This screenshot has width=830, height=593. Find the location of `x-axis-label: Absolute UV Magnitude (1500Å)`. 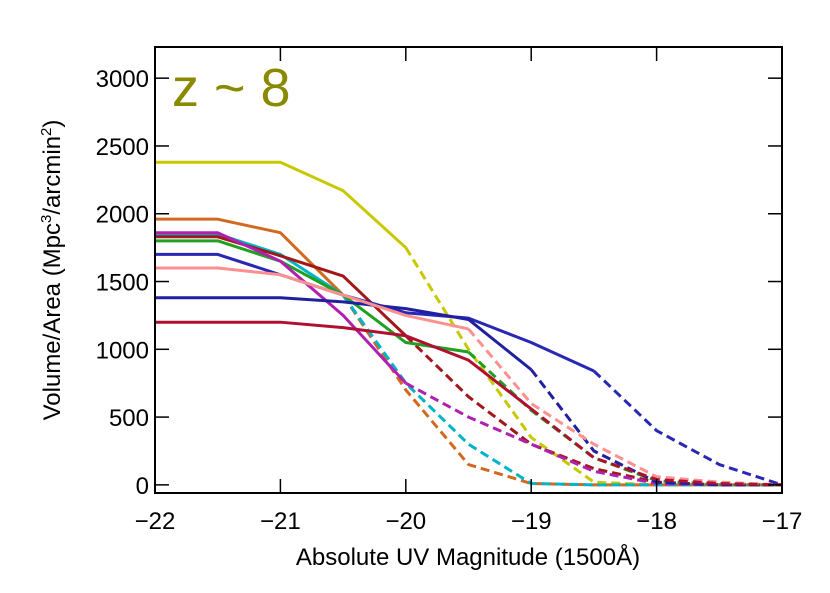

x-axis-label: Absolute UV Magnitude (1500Å) is located at coordinates (468, 557).